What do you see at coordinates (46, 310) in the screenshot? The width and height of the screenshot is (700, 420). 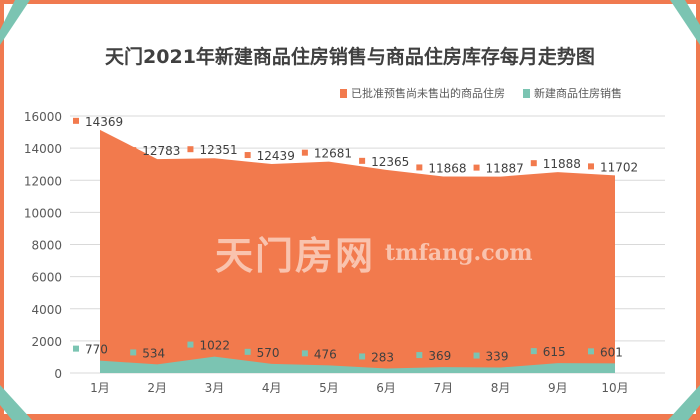 I see `y-tick-label: 4000` at bounding box center [46, 310].